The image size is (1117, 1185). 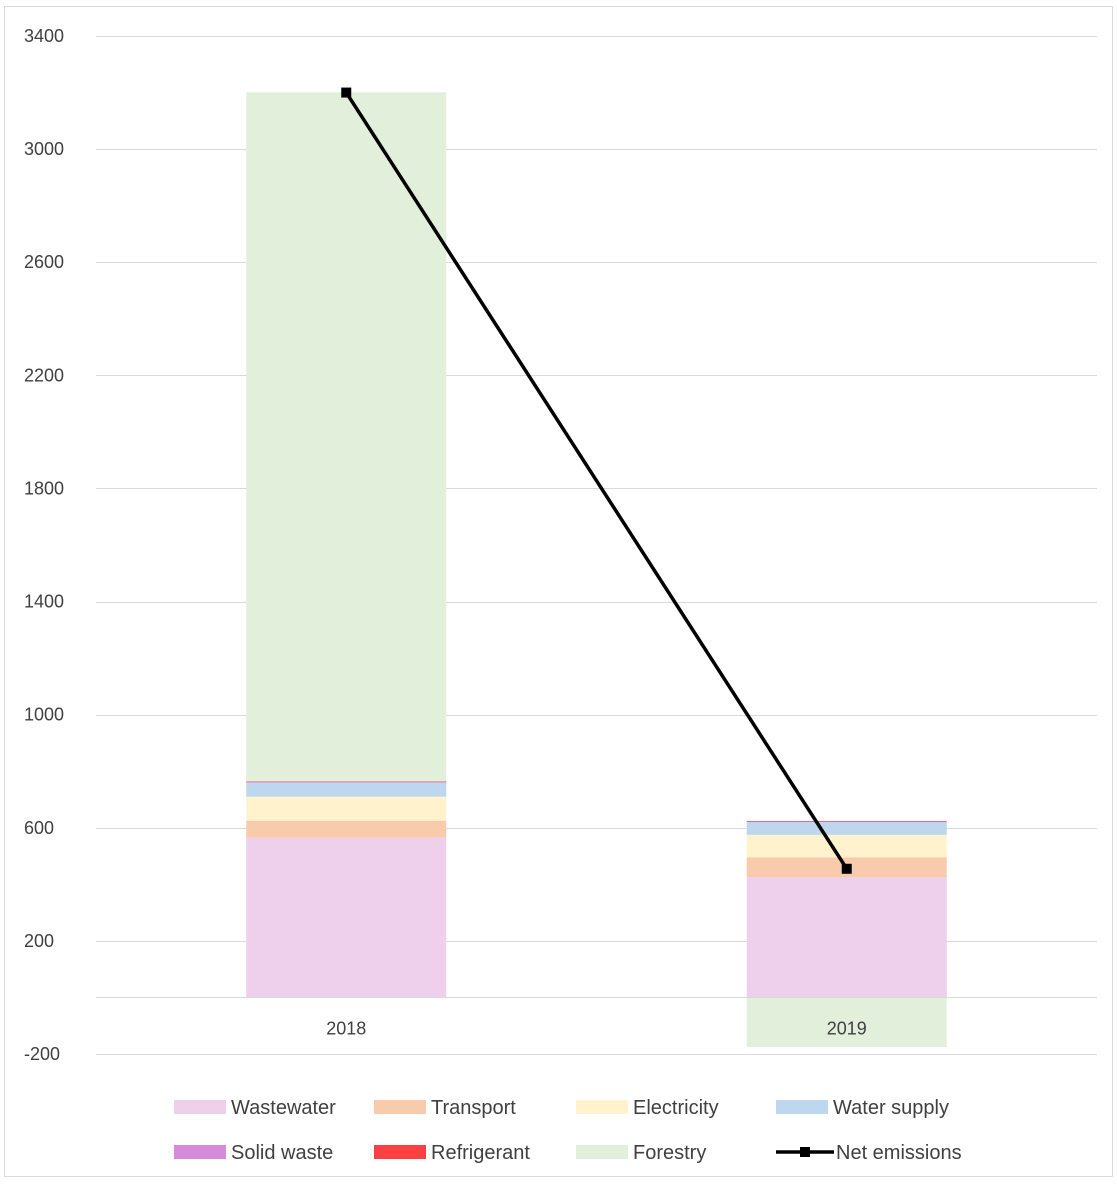 I want to click on legend-item-wastewater: Wastewater, so click(x=255, y=1108).